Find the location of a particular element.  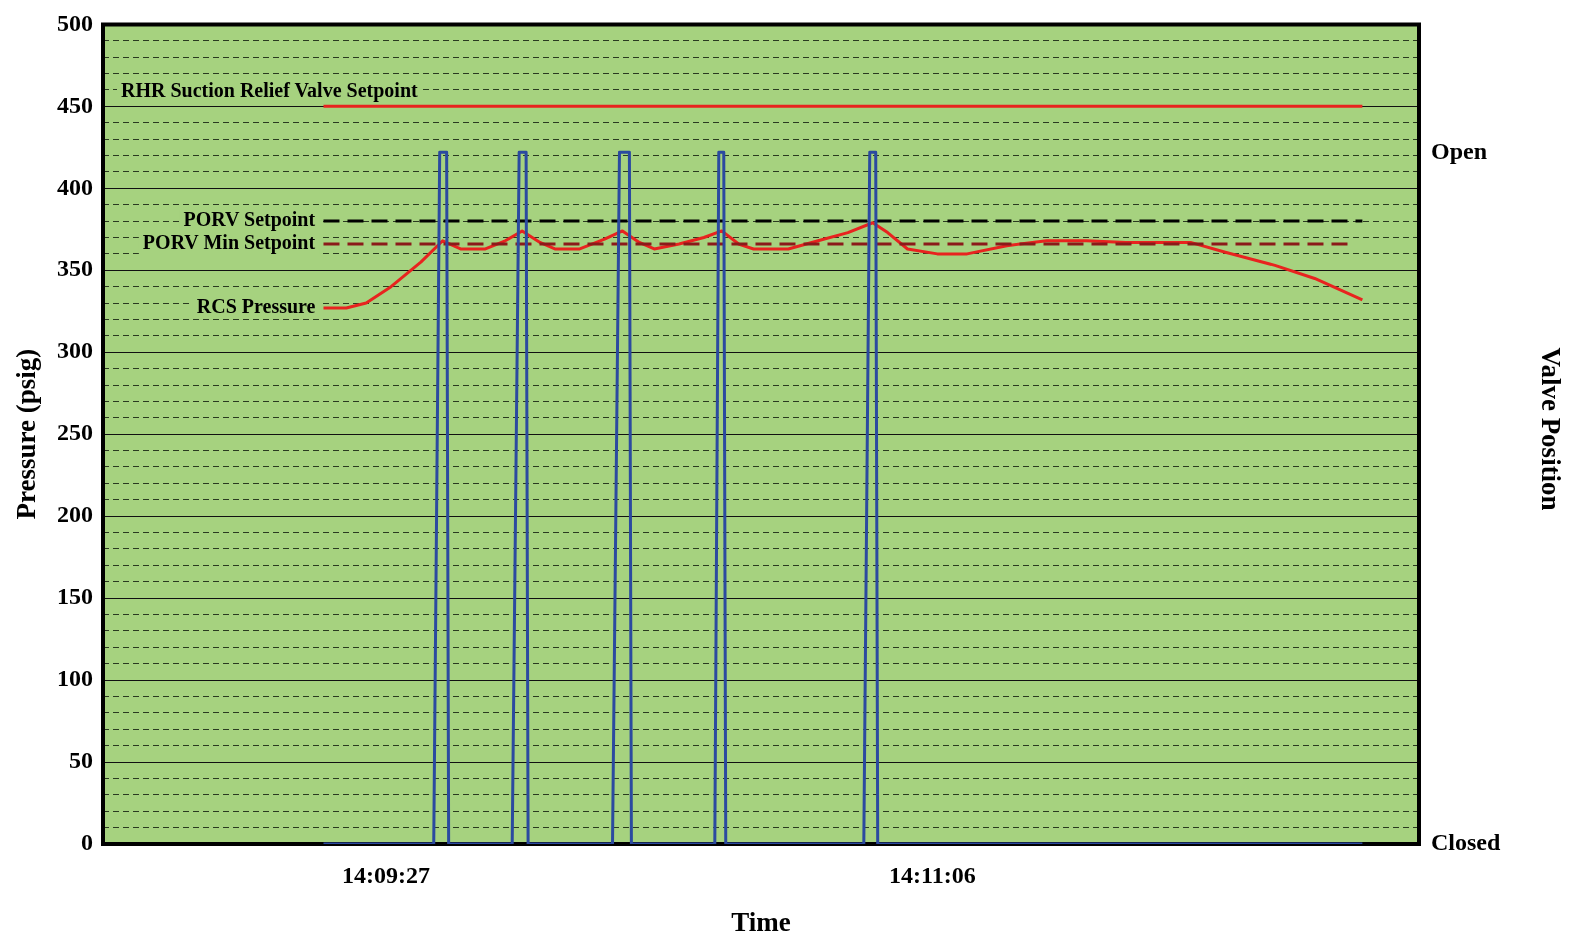

y-tick-label: 150 is located at coordinates (75, 596).